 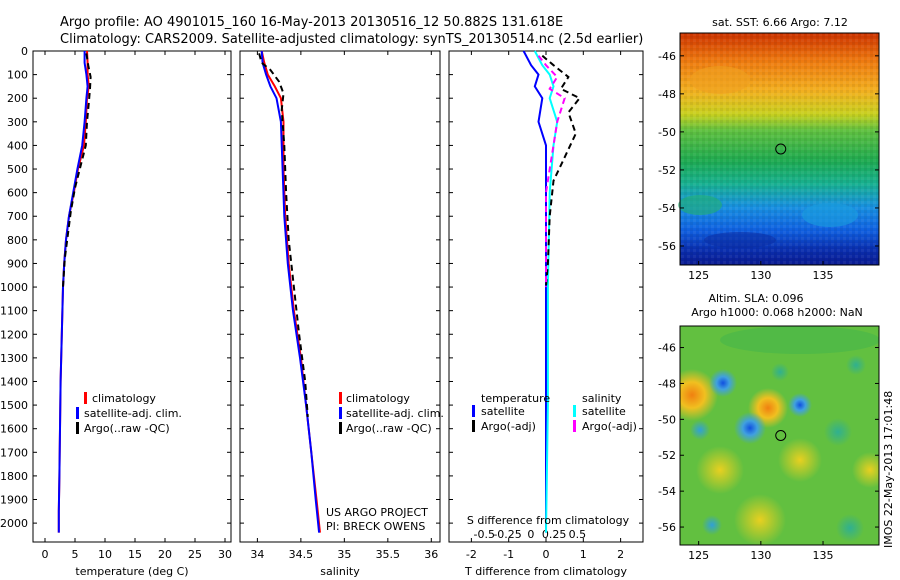 I want to click on sst-green-patch, so click(x=700, y=205).